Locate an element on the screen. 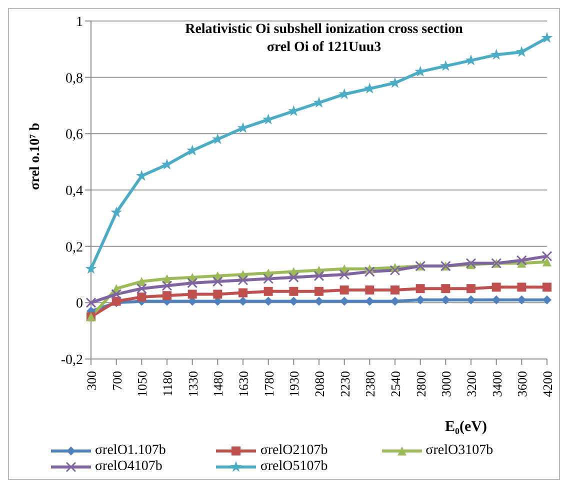  y-tick-label: 1 is located at coordinates (79, 22).